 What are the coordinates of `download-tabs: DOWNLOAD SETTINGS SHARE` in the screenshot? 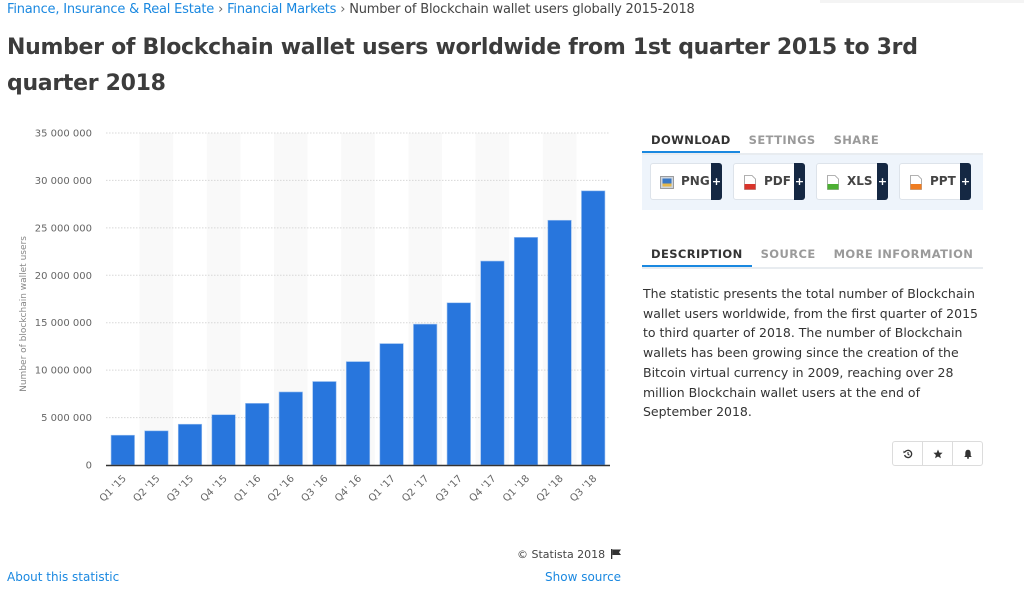 It's located at (765, 141).